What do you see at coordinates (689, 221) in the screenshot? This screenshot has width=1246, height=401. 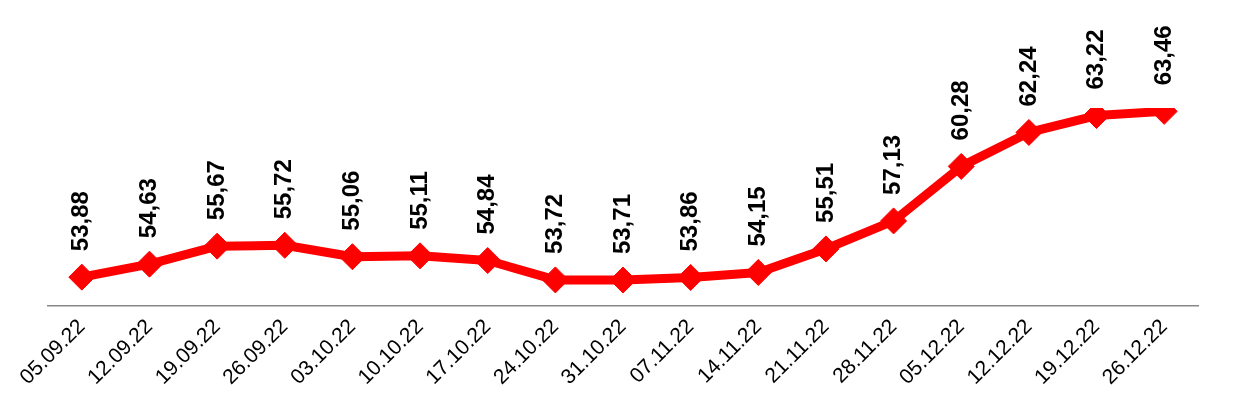 I see `data-label: 53,86` at bounding box center [689, 221].